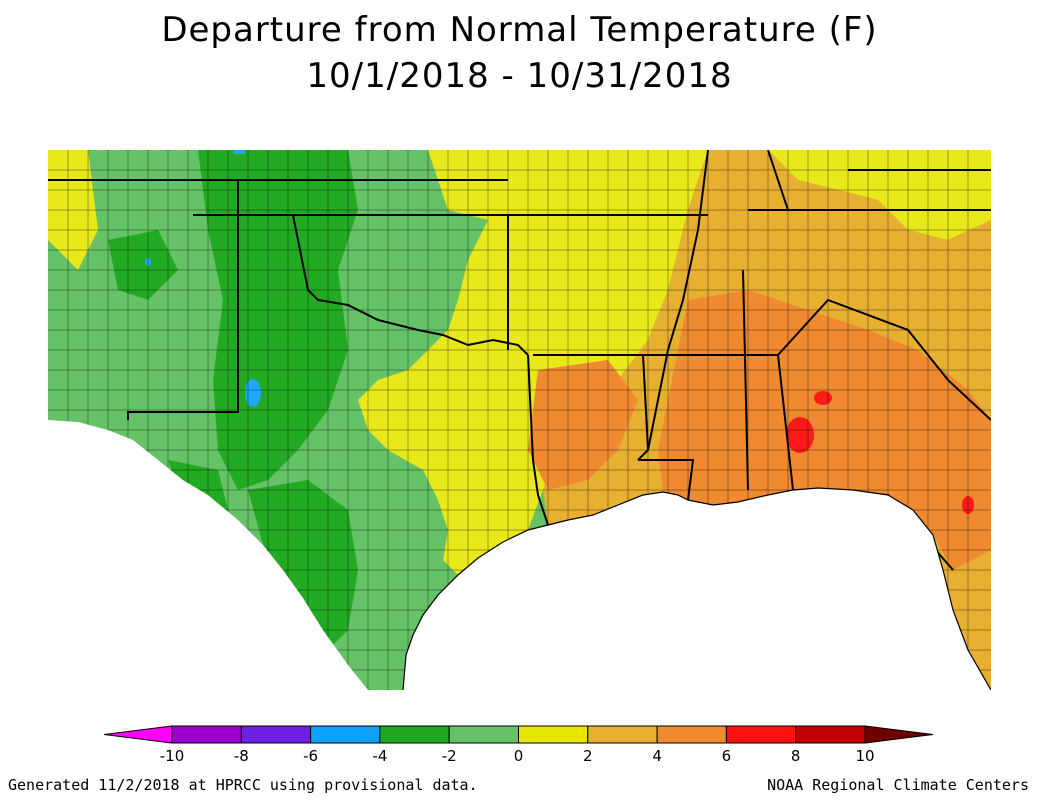 This screenshot has width=1039, height=802. Describe the element at coordinates (898, 785) in the screenshot. I see `source-credit: NOAA Regional Climate Centers` at that location.